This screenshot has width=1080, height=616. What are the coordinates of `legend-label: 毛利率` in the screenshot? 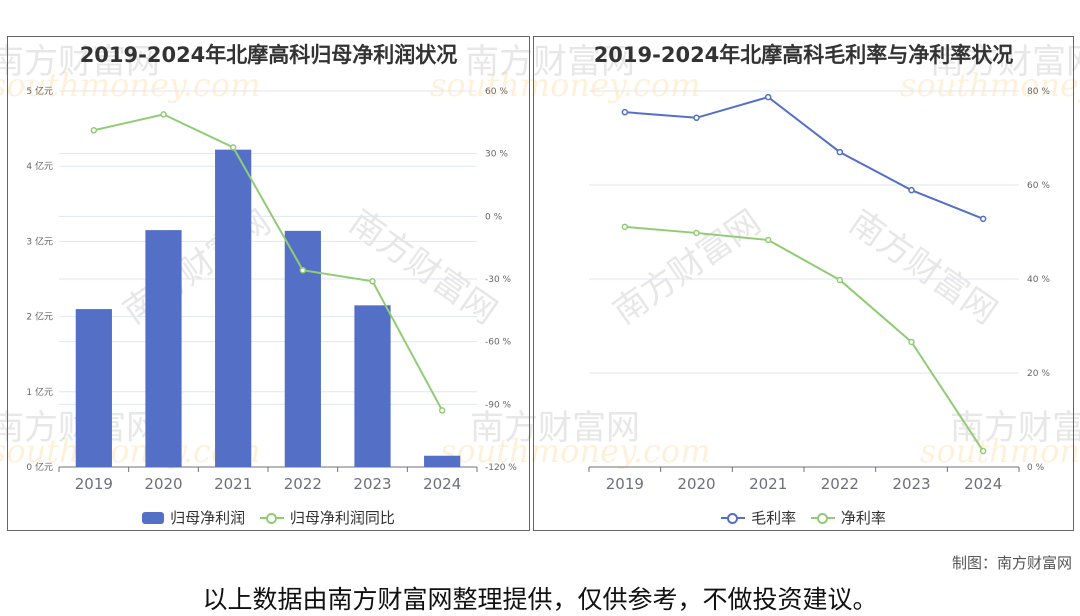 It's located at (774, 518).